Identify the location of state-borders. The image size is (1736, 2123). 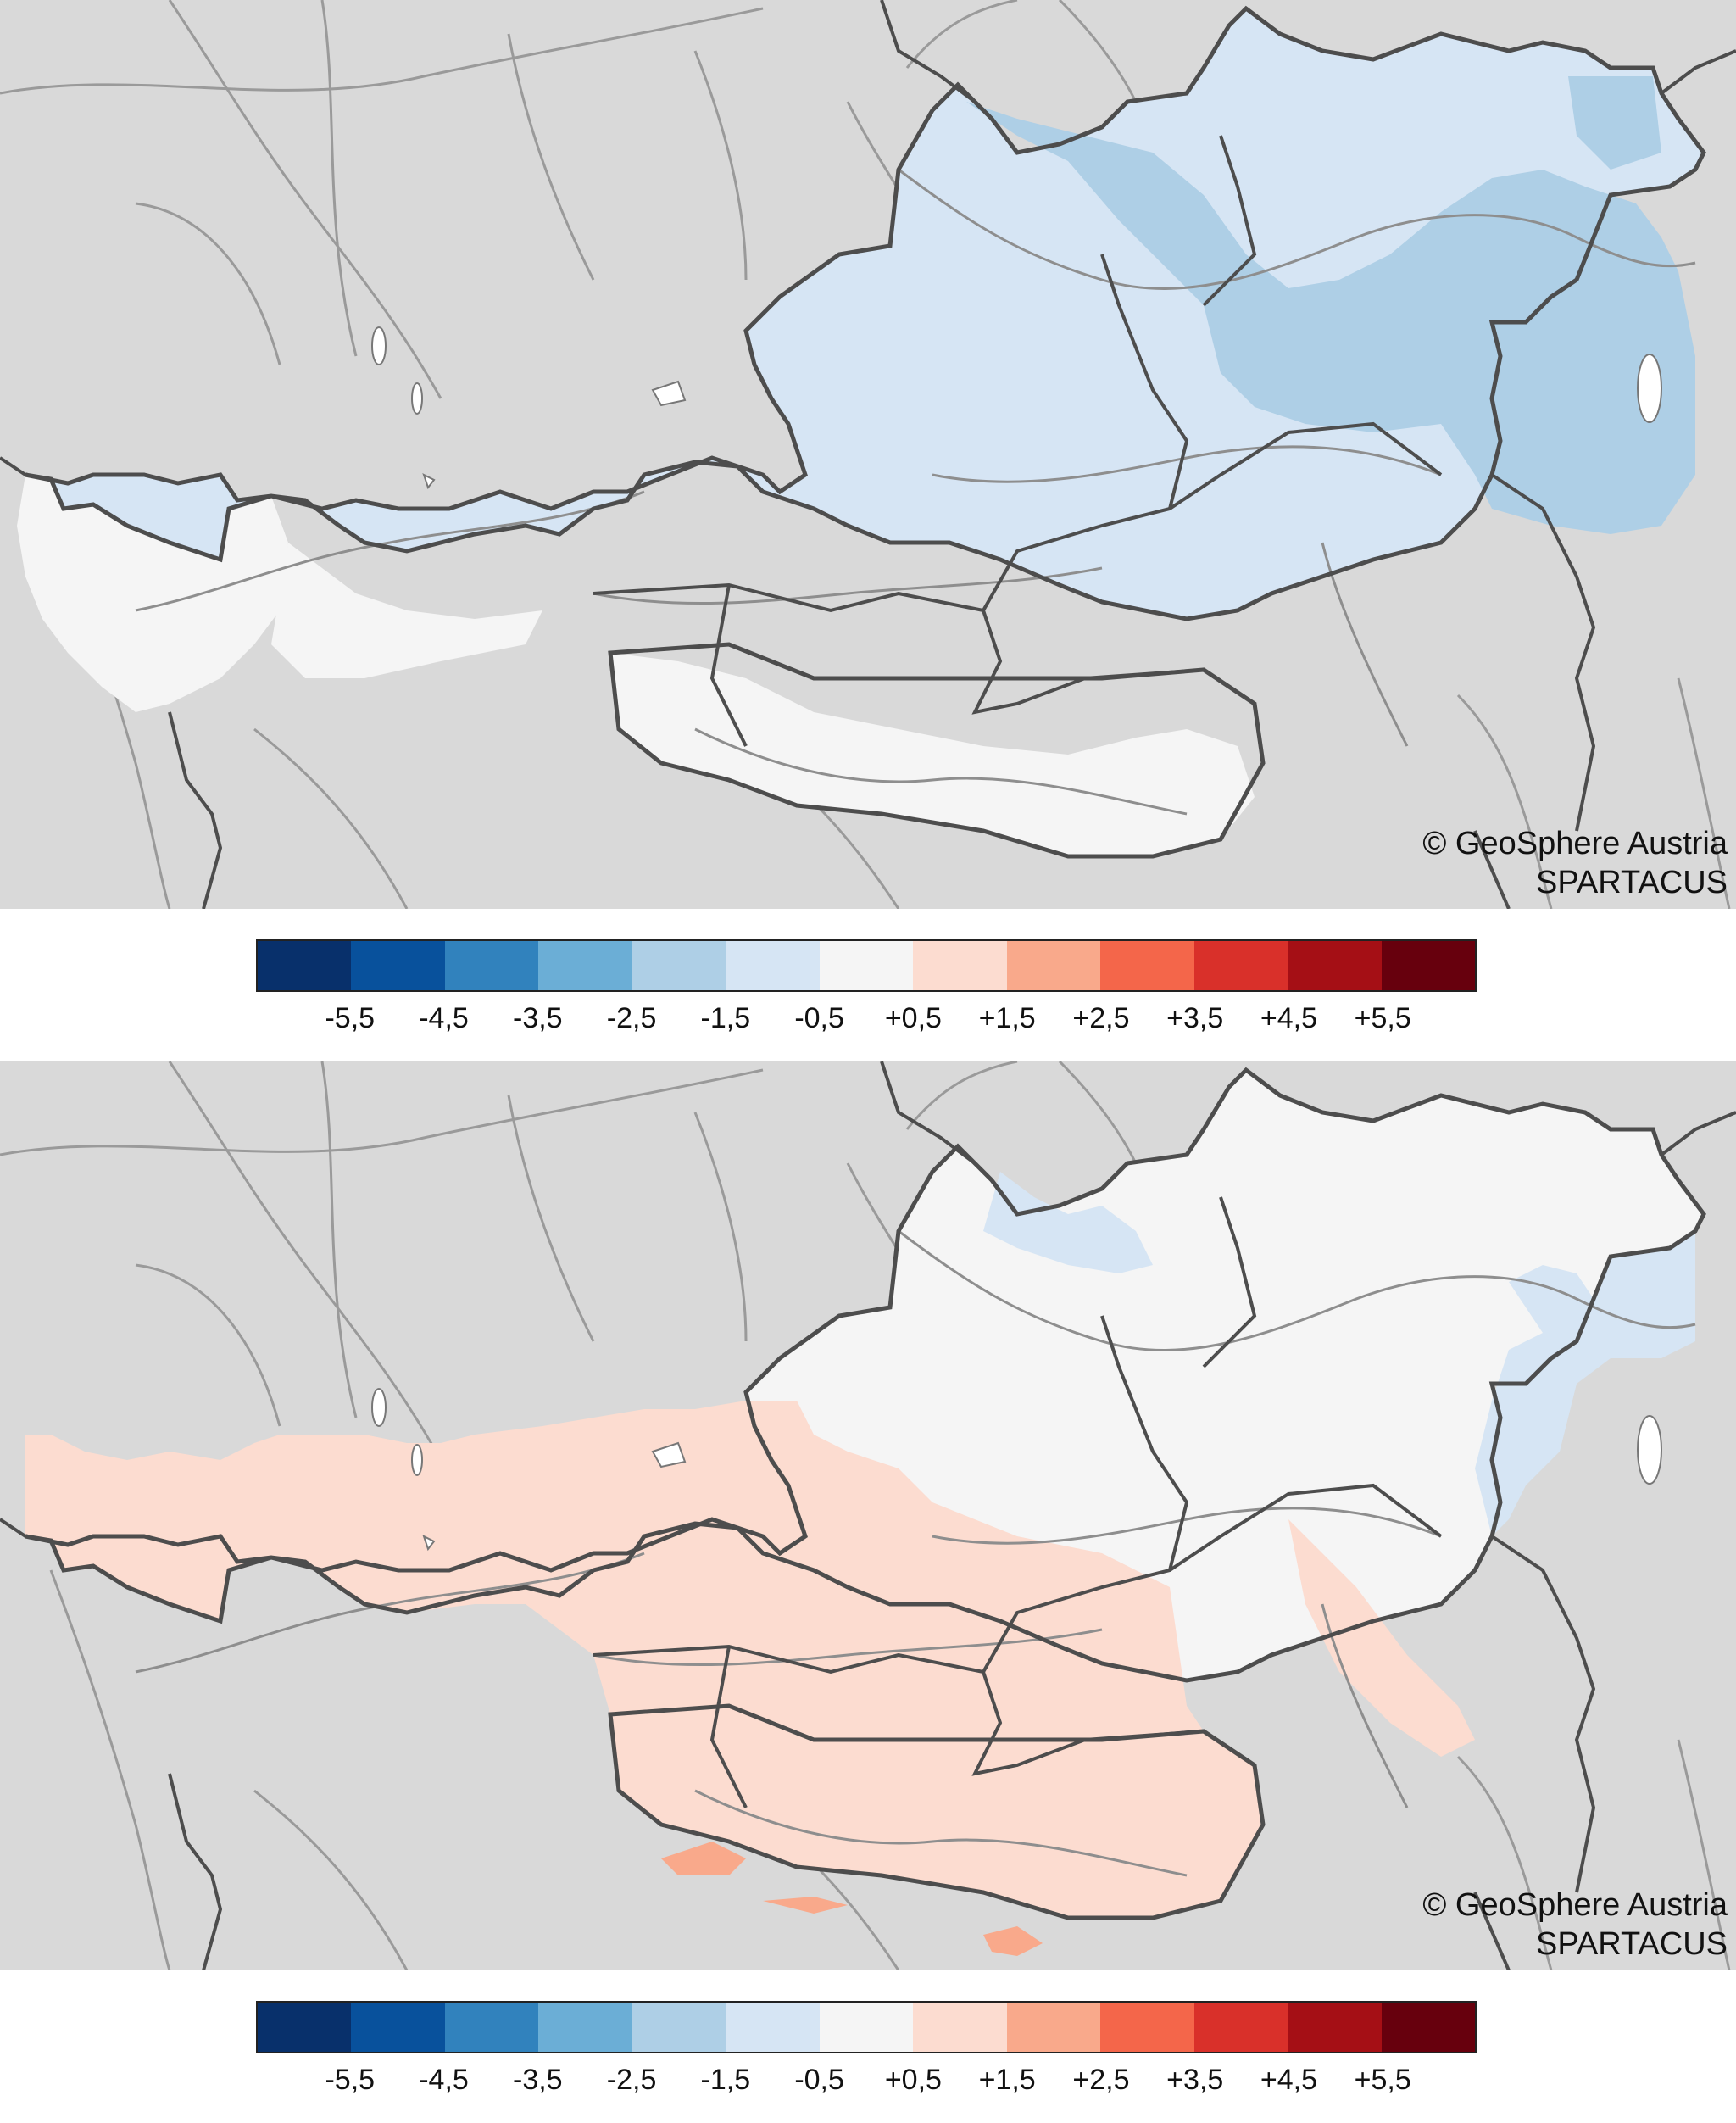
(1018, 450).